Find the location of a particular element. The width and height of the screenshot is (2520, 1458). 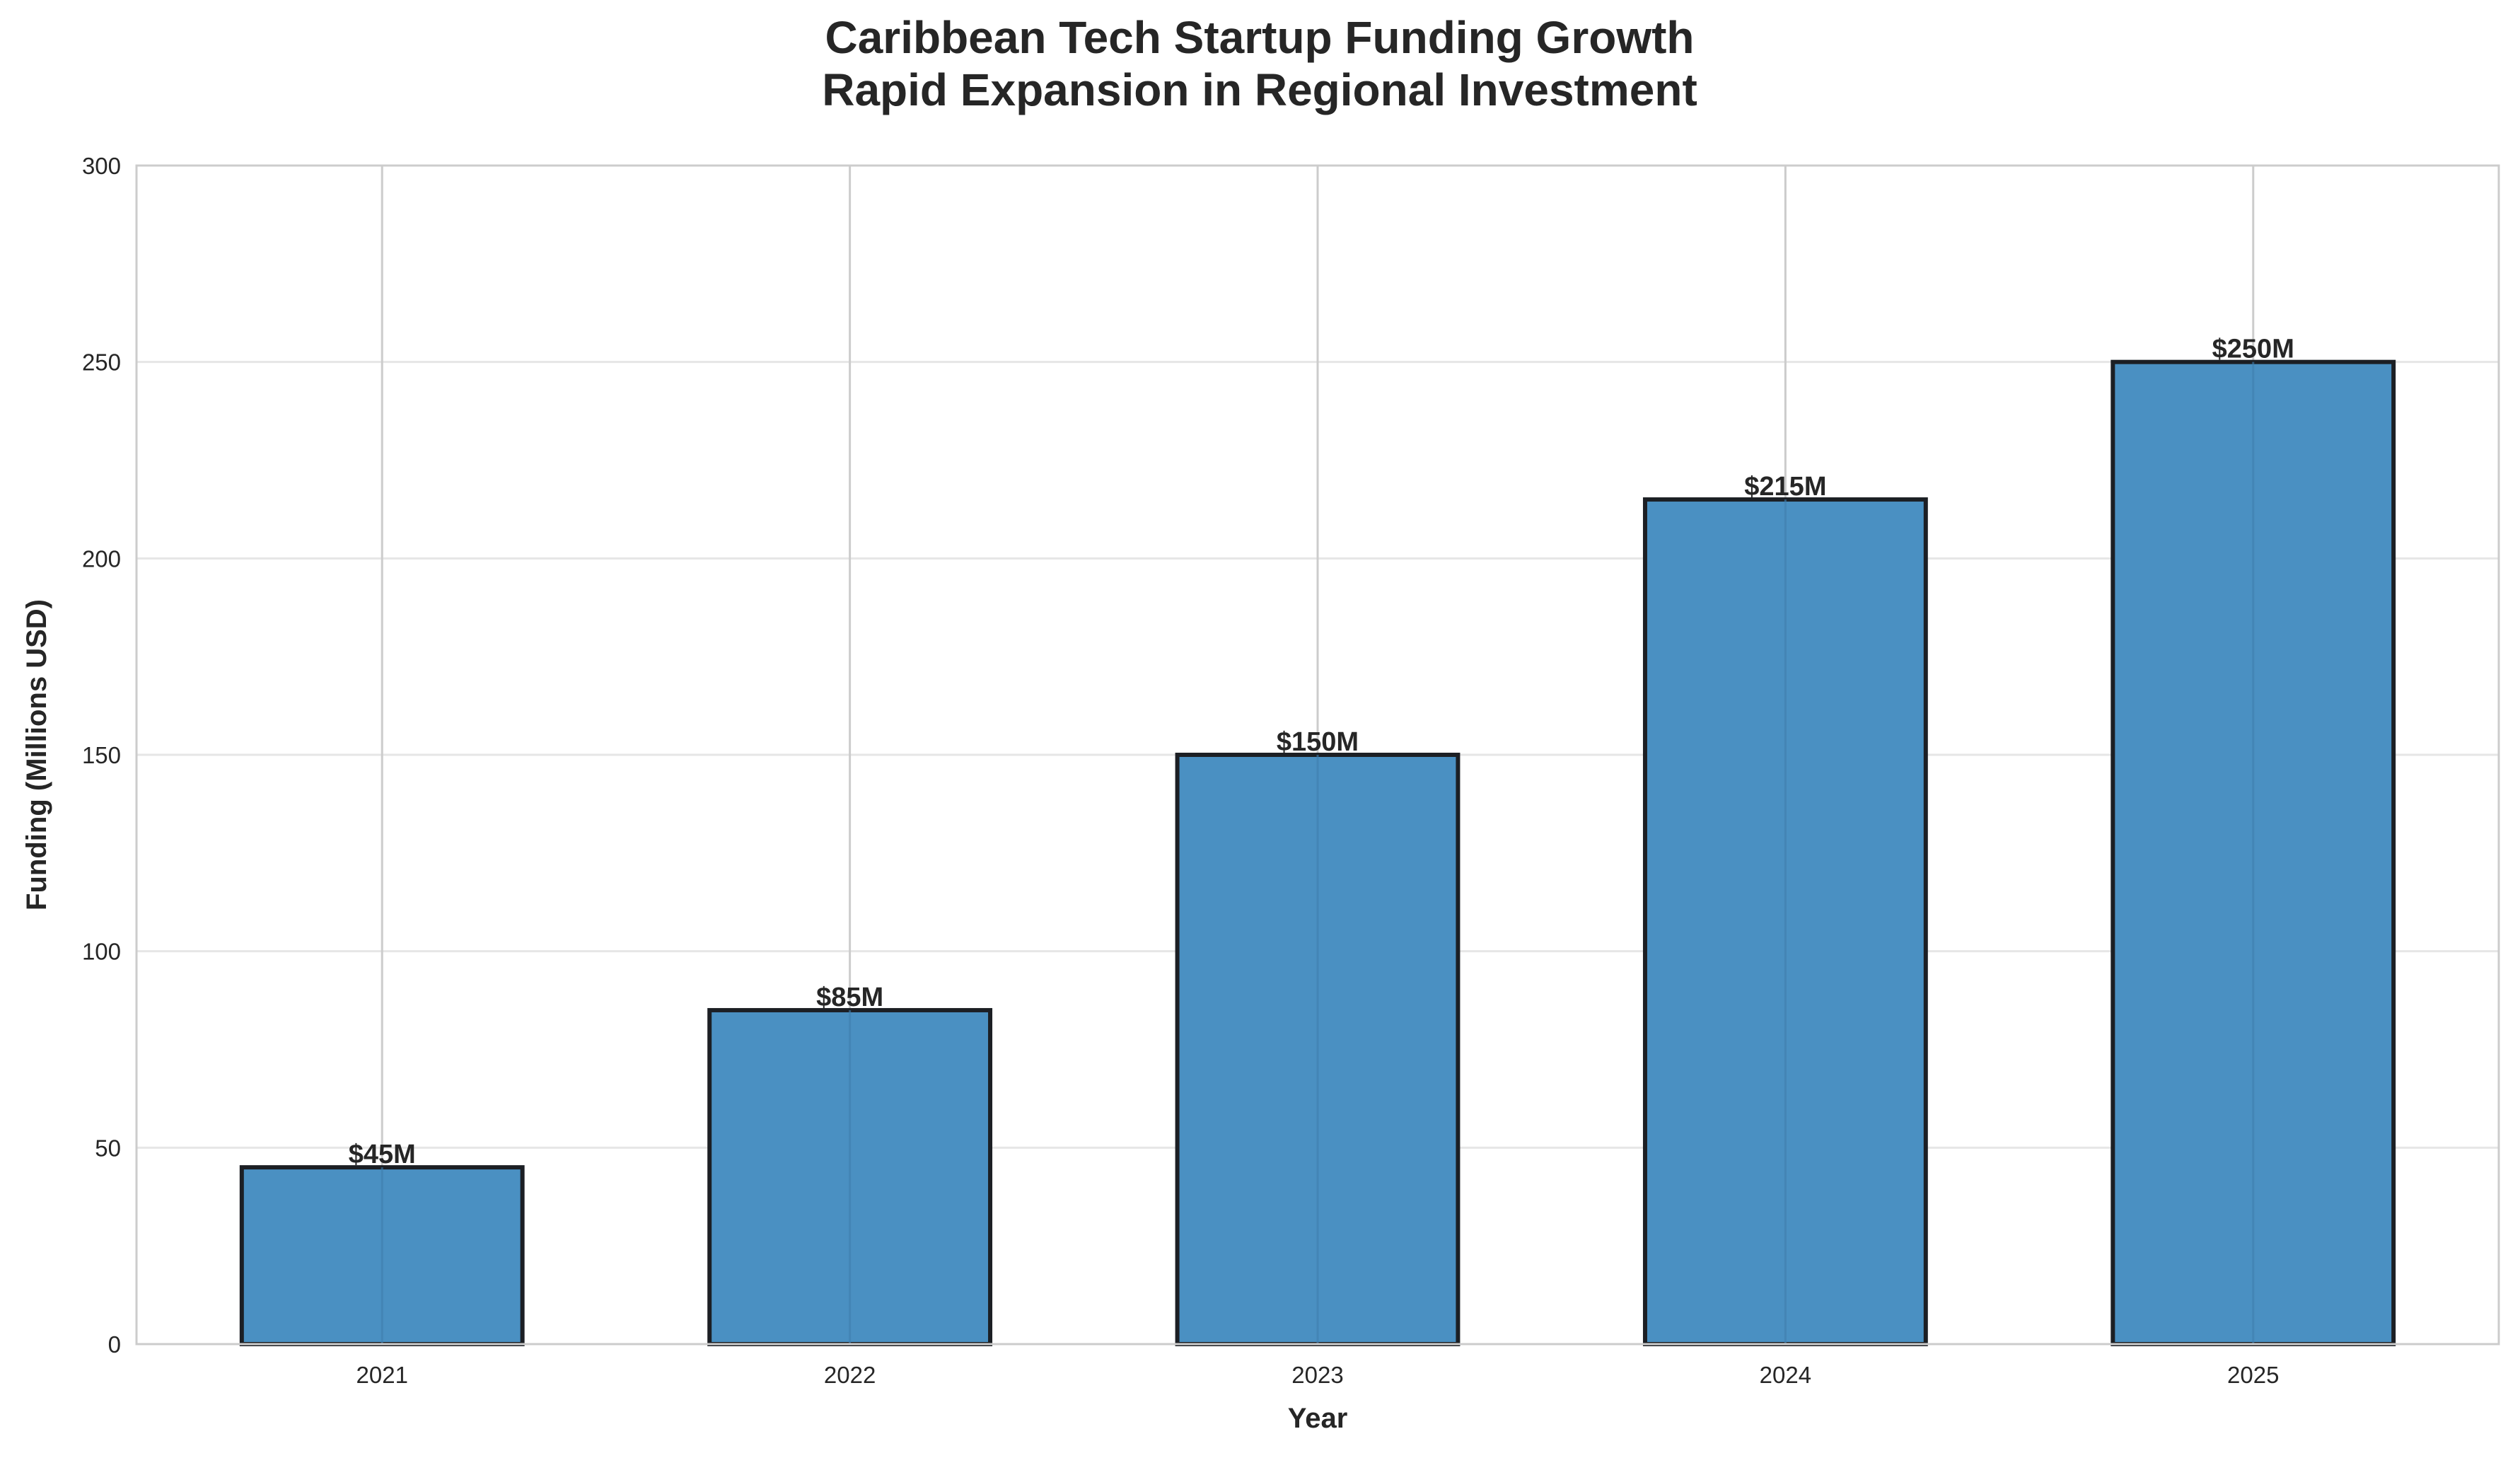

y-tick-label: 200 is located at coordinates (101, 558).